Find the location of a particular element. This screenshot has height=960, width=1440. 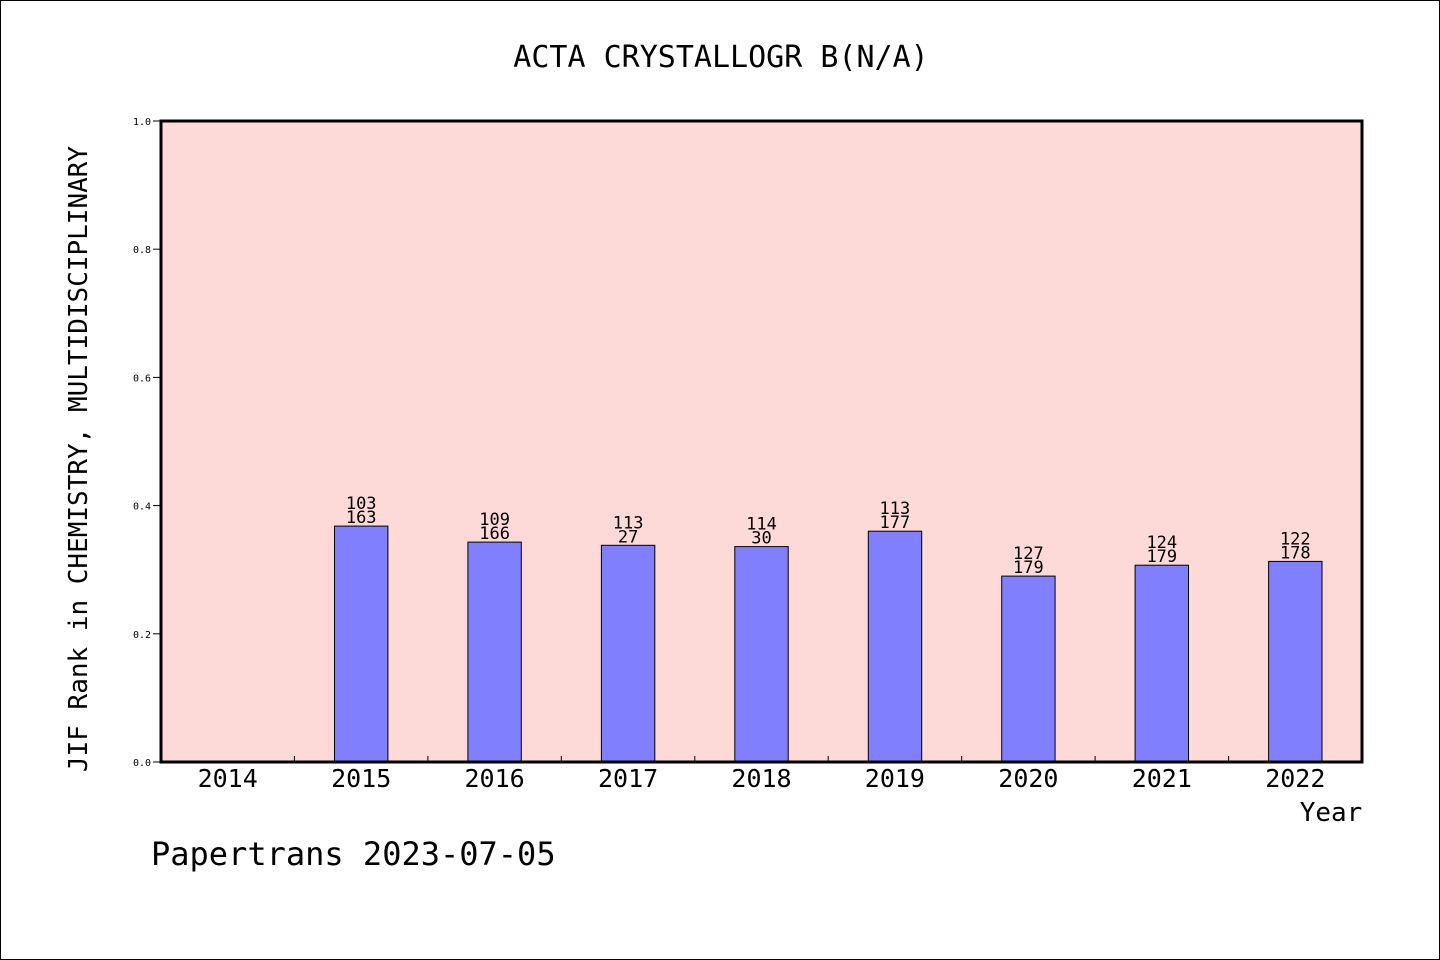

bar-label-rank-2016: 109 is located at coordinates (494, 520).